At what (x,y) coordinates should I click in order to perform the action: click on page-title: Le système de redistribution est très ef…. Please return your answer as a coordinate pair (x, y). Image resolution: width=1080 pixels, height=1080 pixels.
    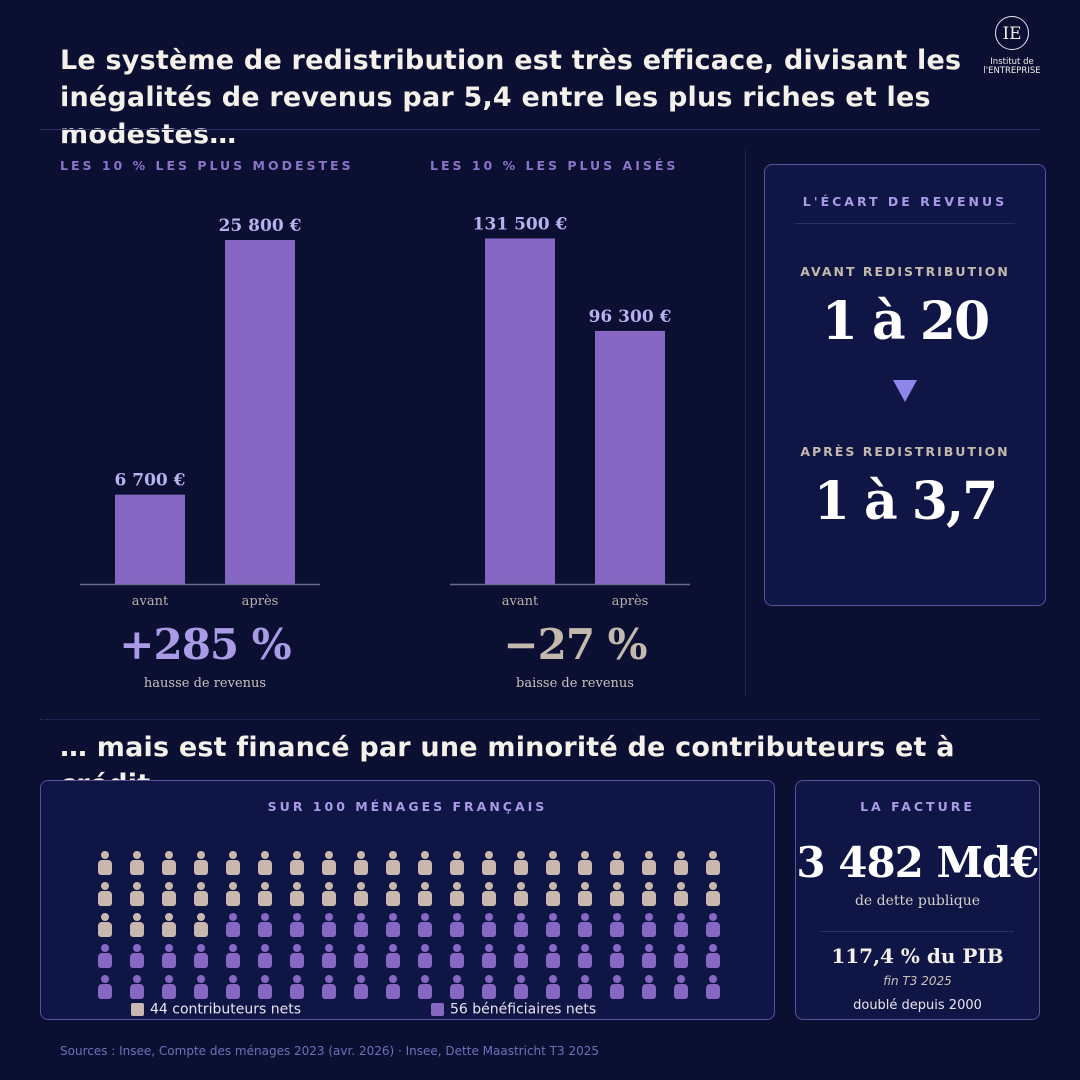
    Looking at the image, I should click on (511, 97).